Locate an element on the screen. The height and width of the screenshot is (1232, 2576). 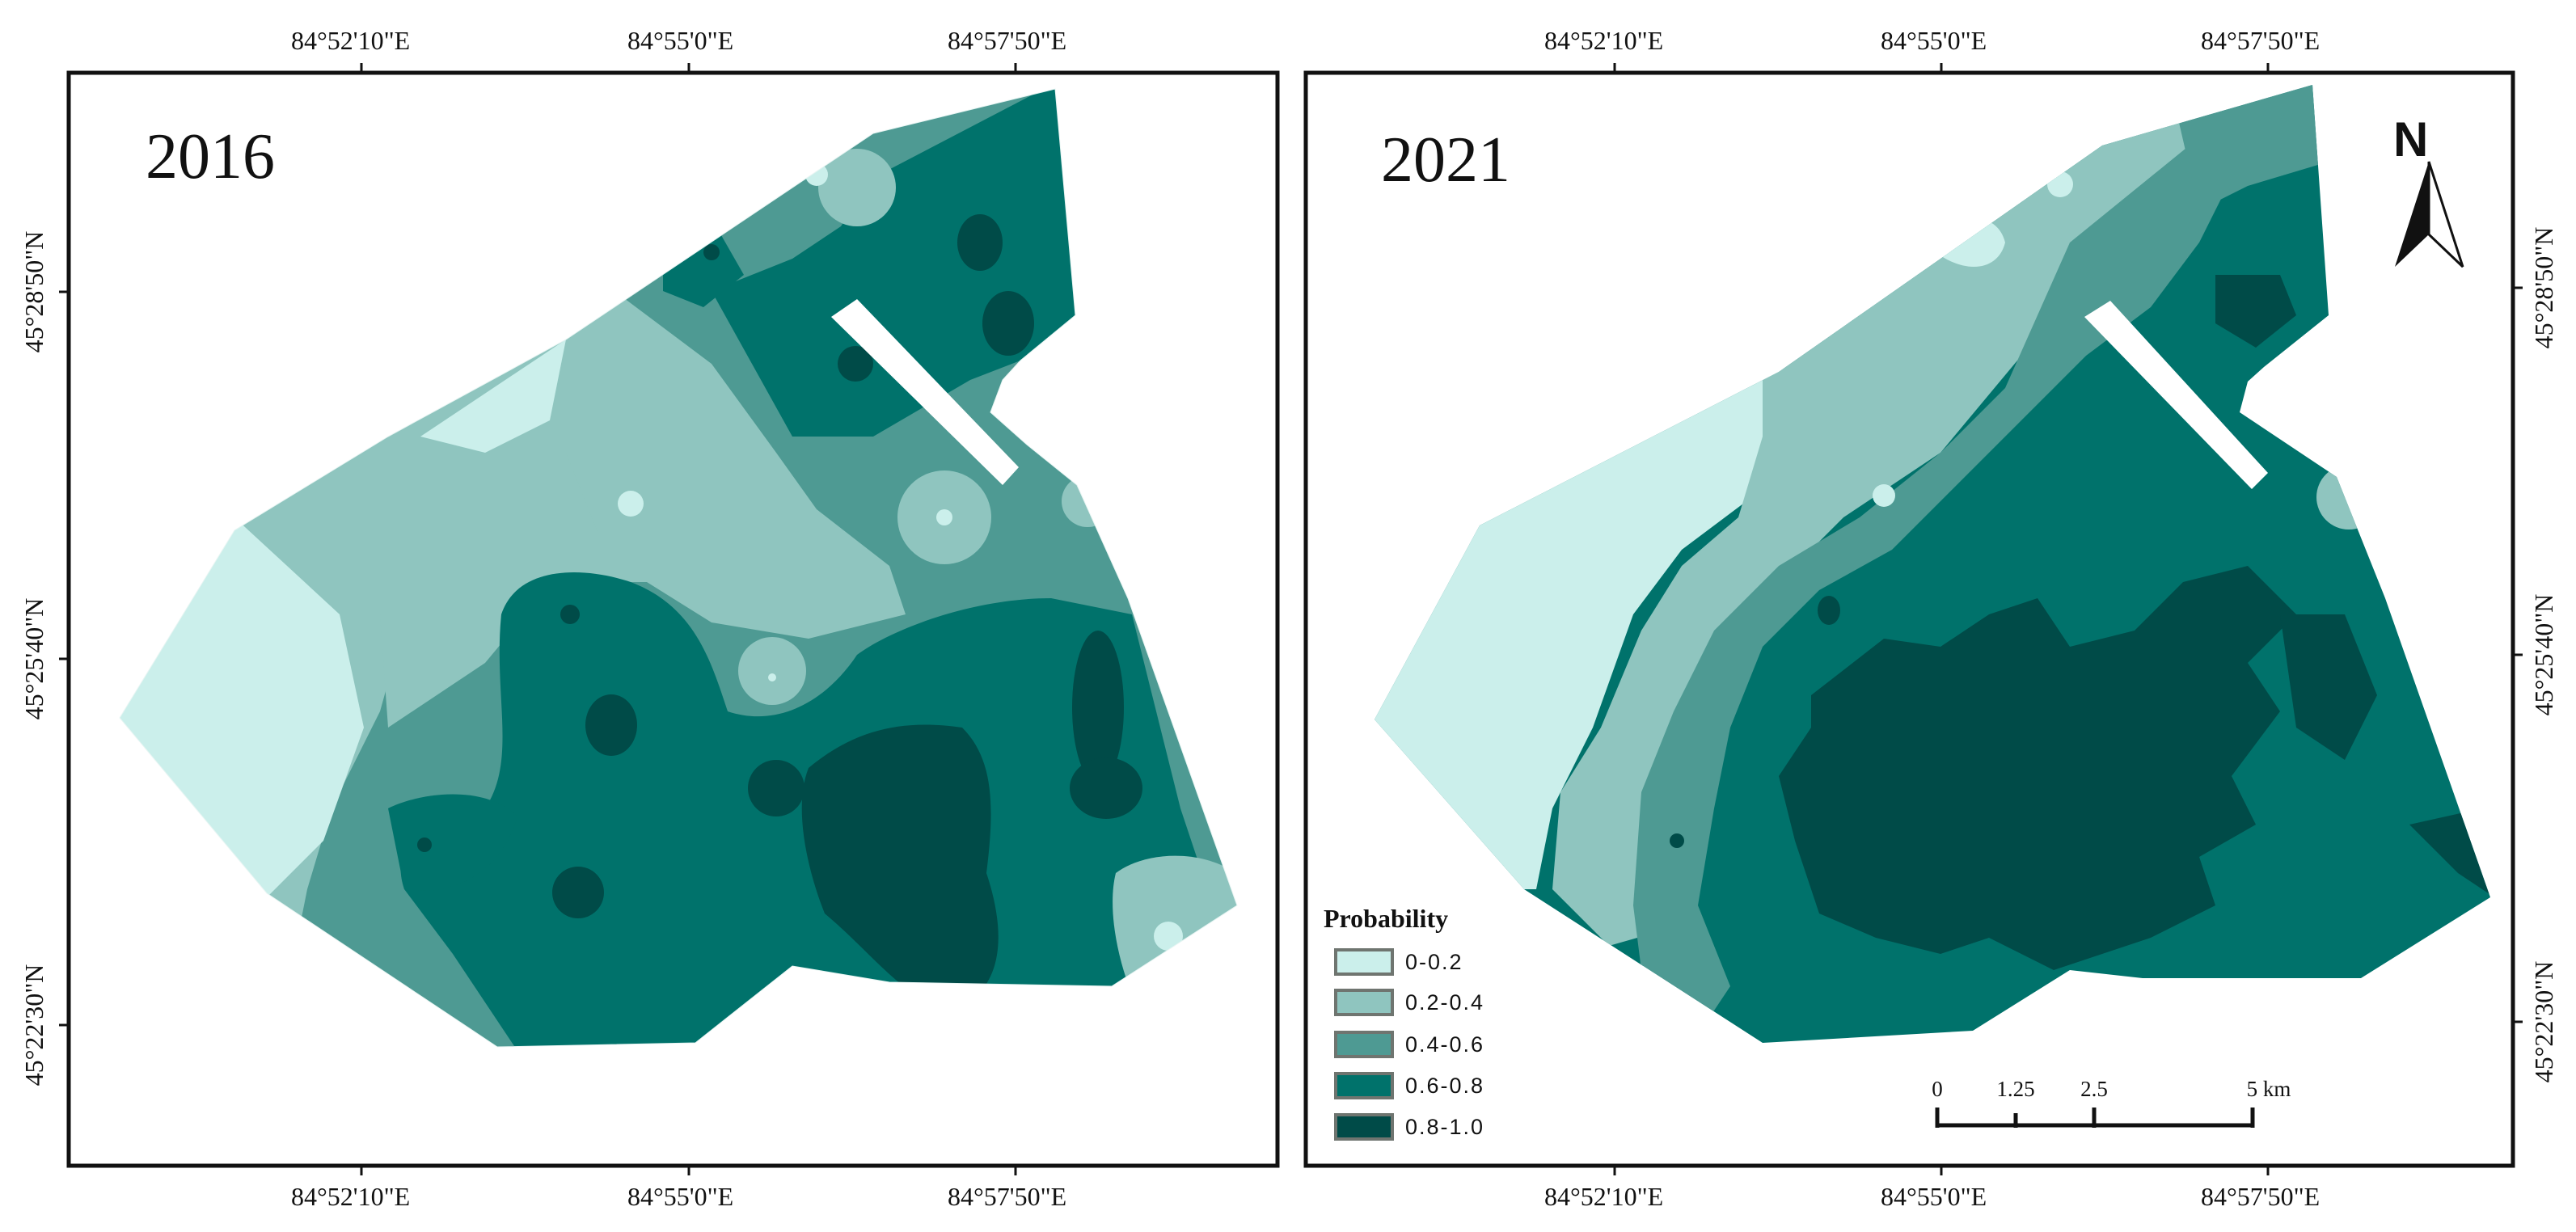
lat-label-left-1: 45°28'50"N is located at coordinates (34, 291).